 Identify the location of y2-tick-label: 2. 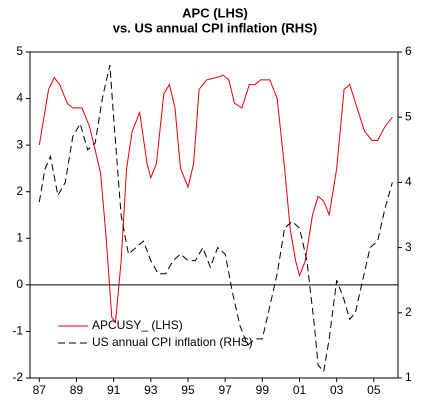
(408, 312).